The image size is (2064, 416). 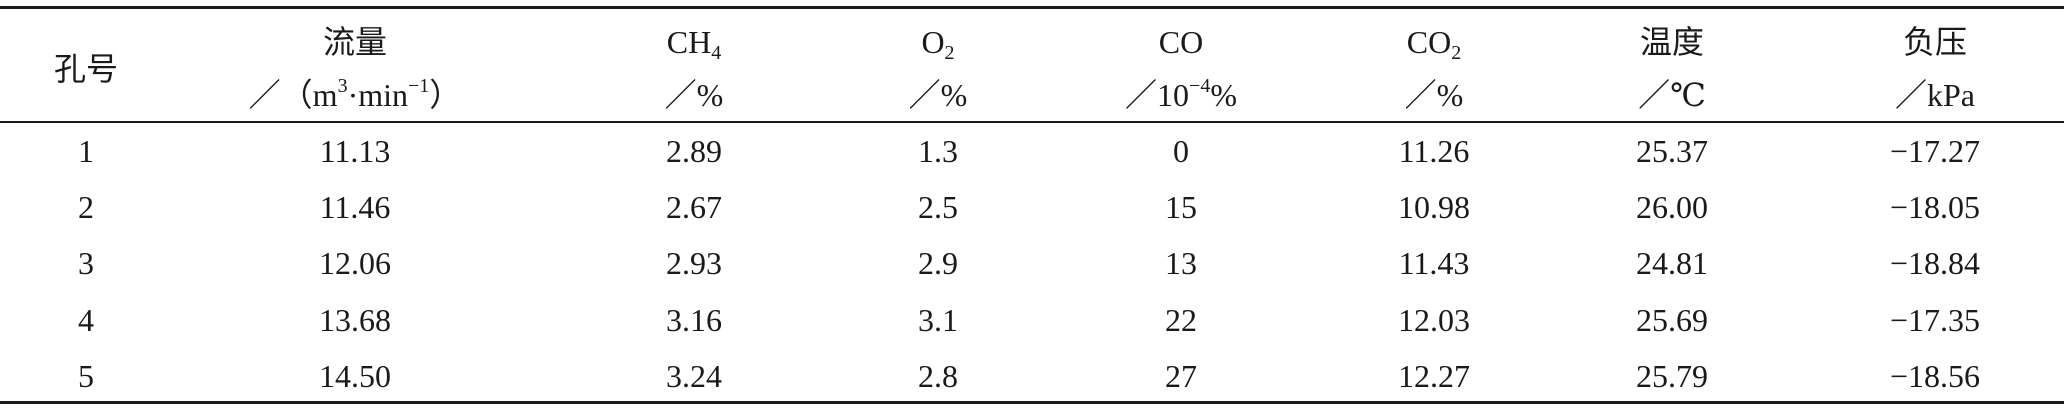 I want to click on header-text: ·min, so click(x=378, y=95).